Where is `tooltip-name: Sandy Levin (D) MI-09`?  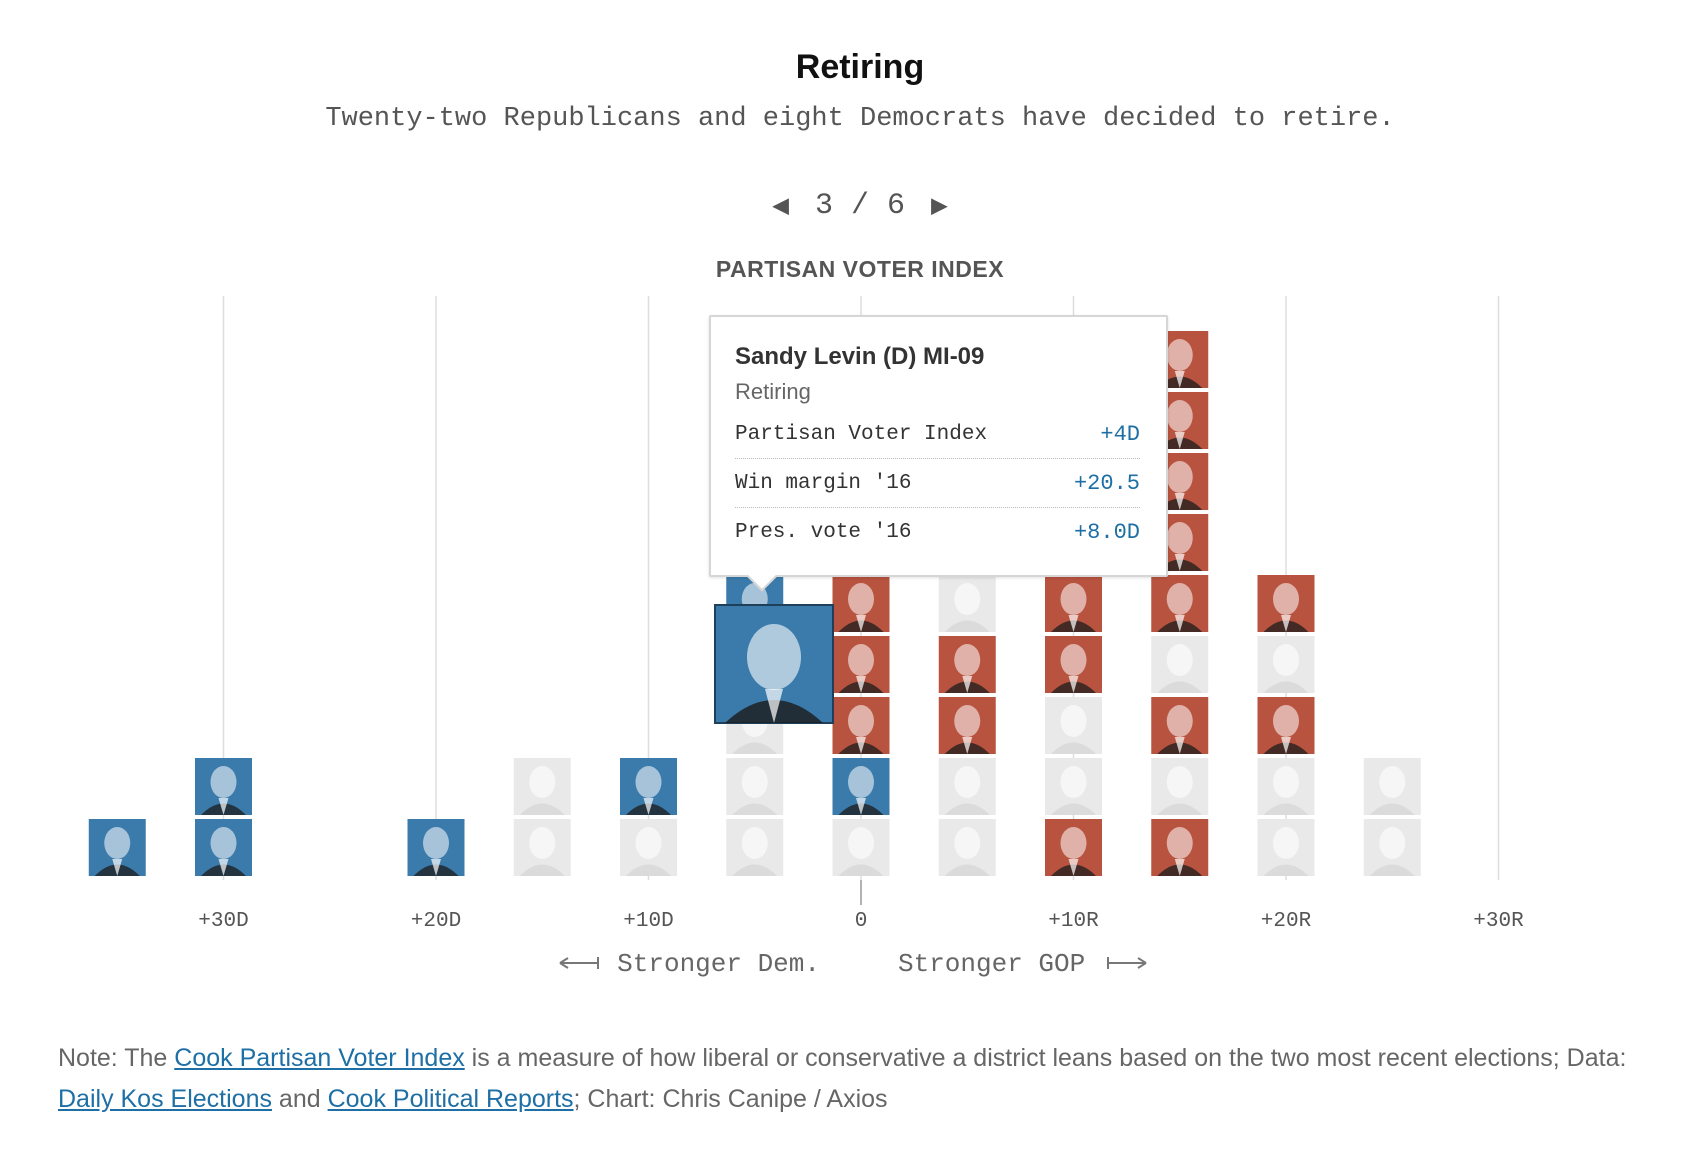
tooltip-name: Sandy Levin (D) MI-09 is located at coordinates (860, 356).